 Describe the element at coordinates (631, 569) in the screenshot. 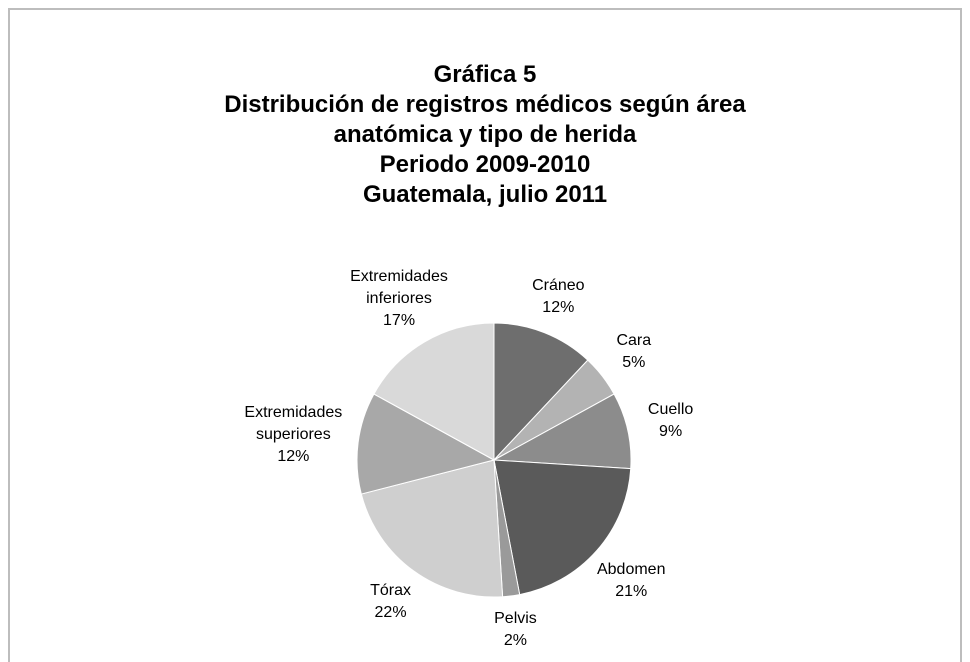

I see `category-label: Abdomen` at that location.